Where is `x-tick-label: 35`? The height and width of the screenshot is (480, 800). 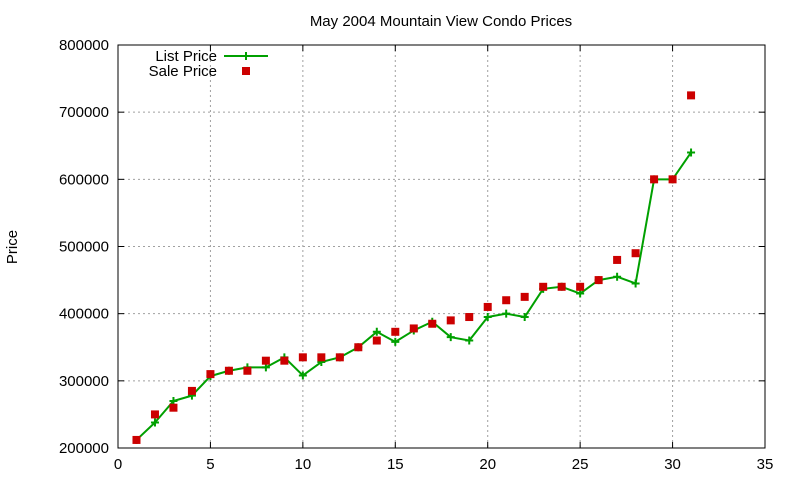 x-tick-label: 35 is located at coordinates (765, 464).